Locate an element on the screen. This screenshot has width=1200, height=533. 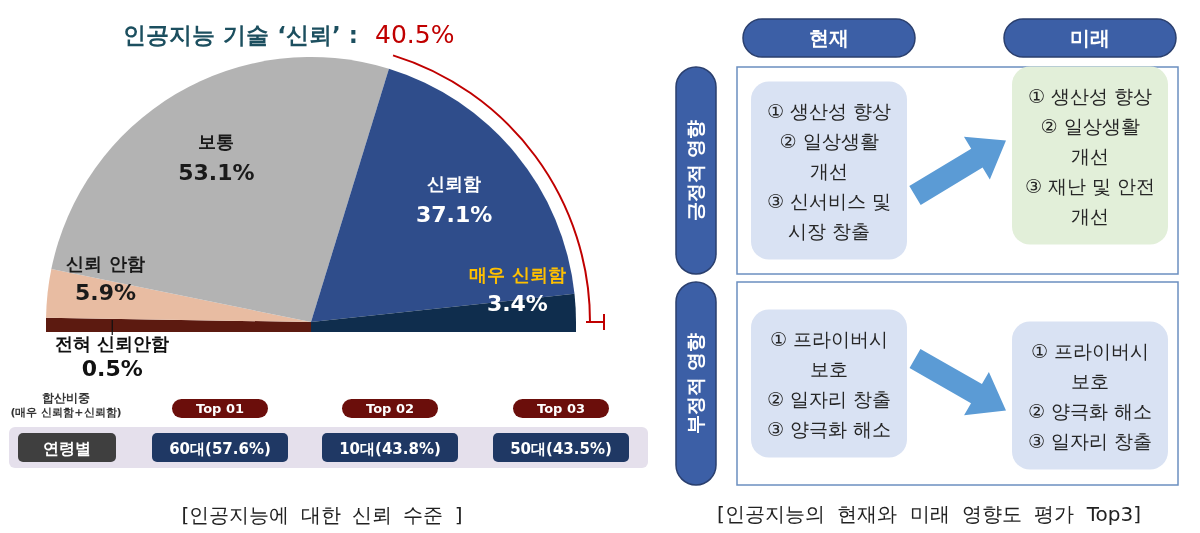
text: 10대(43.8%) is located at coordinates (390, 449).